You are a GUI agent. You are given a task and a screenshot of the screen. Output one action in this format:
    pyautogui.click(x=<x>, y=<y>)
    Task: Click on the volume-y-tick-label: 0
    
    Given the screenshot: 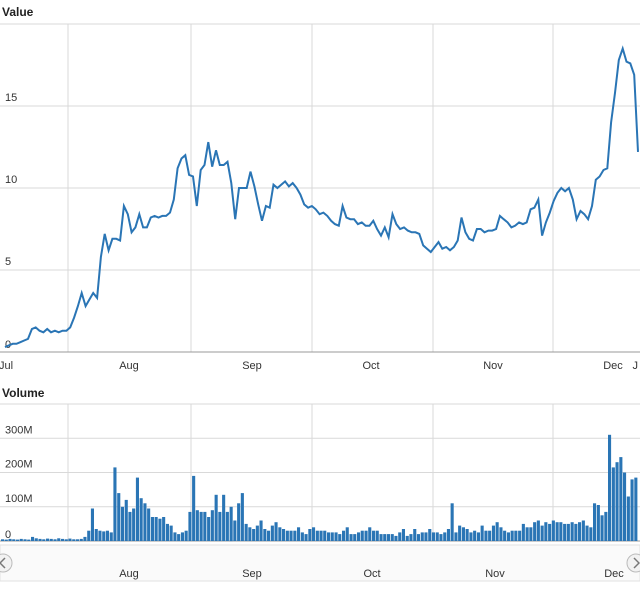 What is the action you would take?
    pyautogui.click(x=8, y=535)
    